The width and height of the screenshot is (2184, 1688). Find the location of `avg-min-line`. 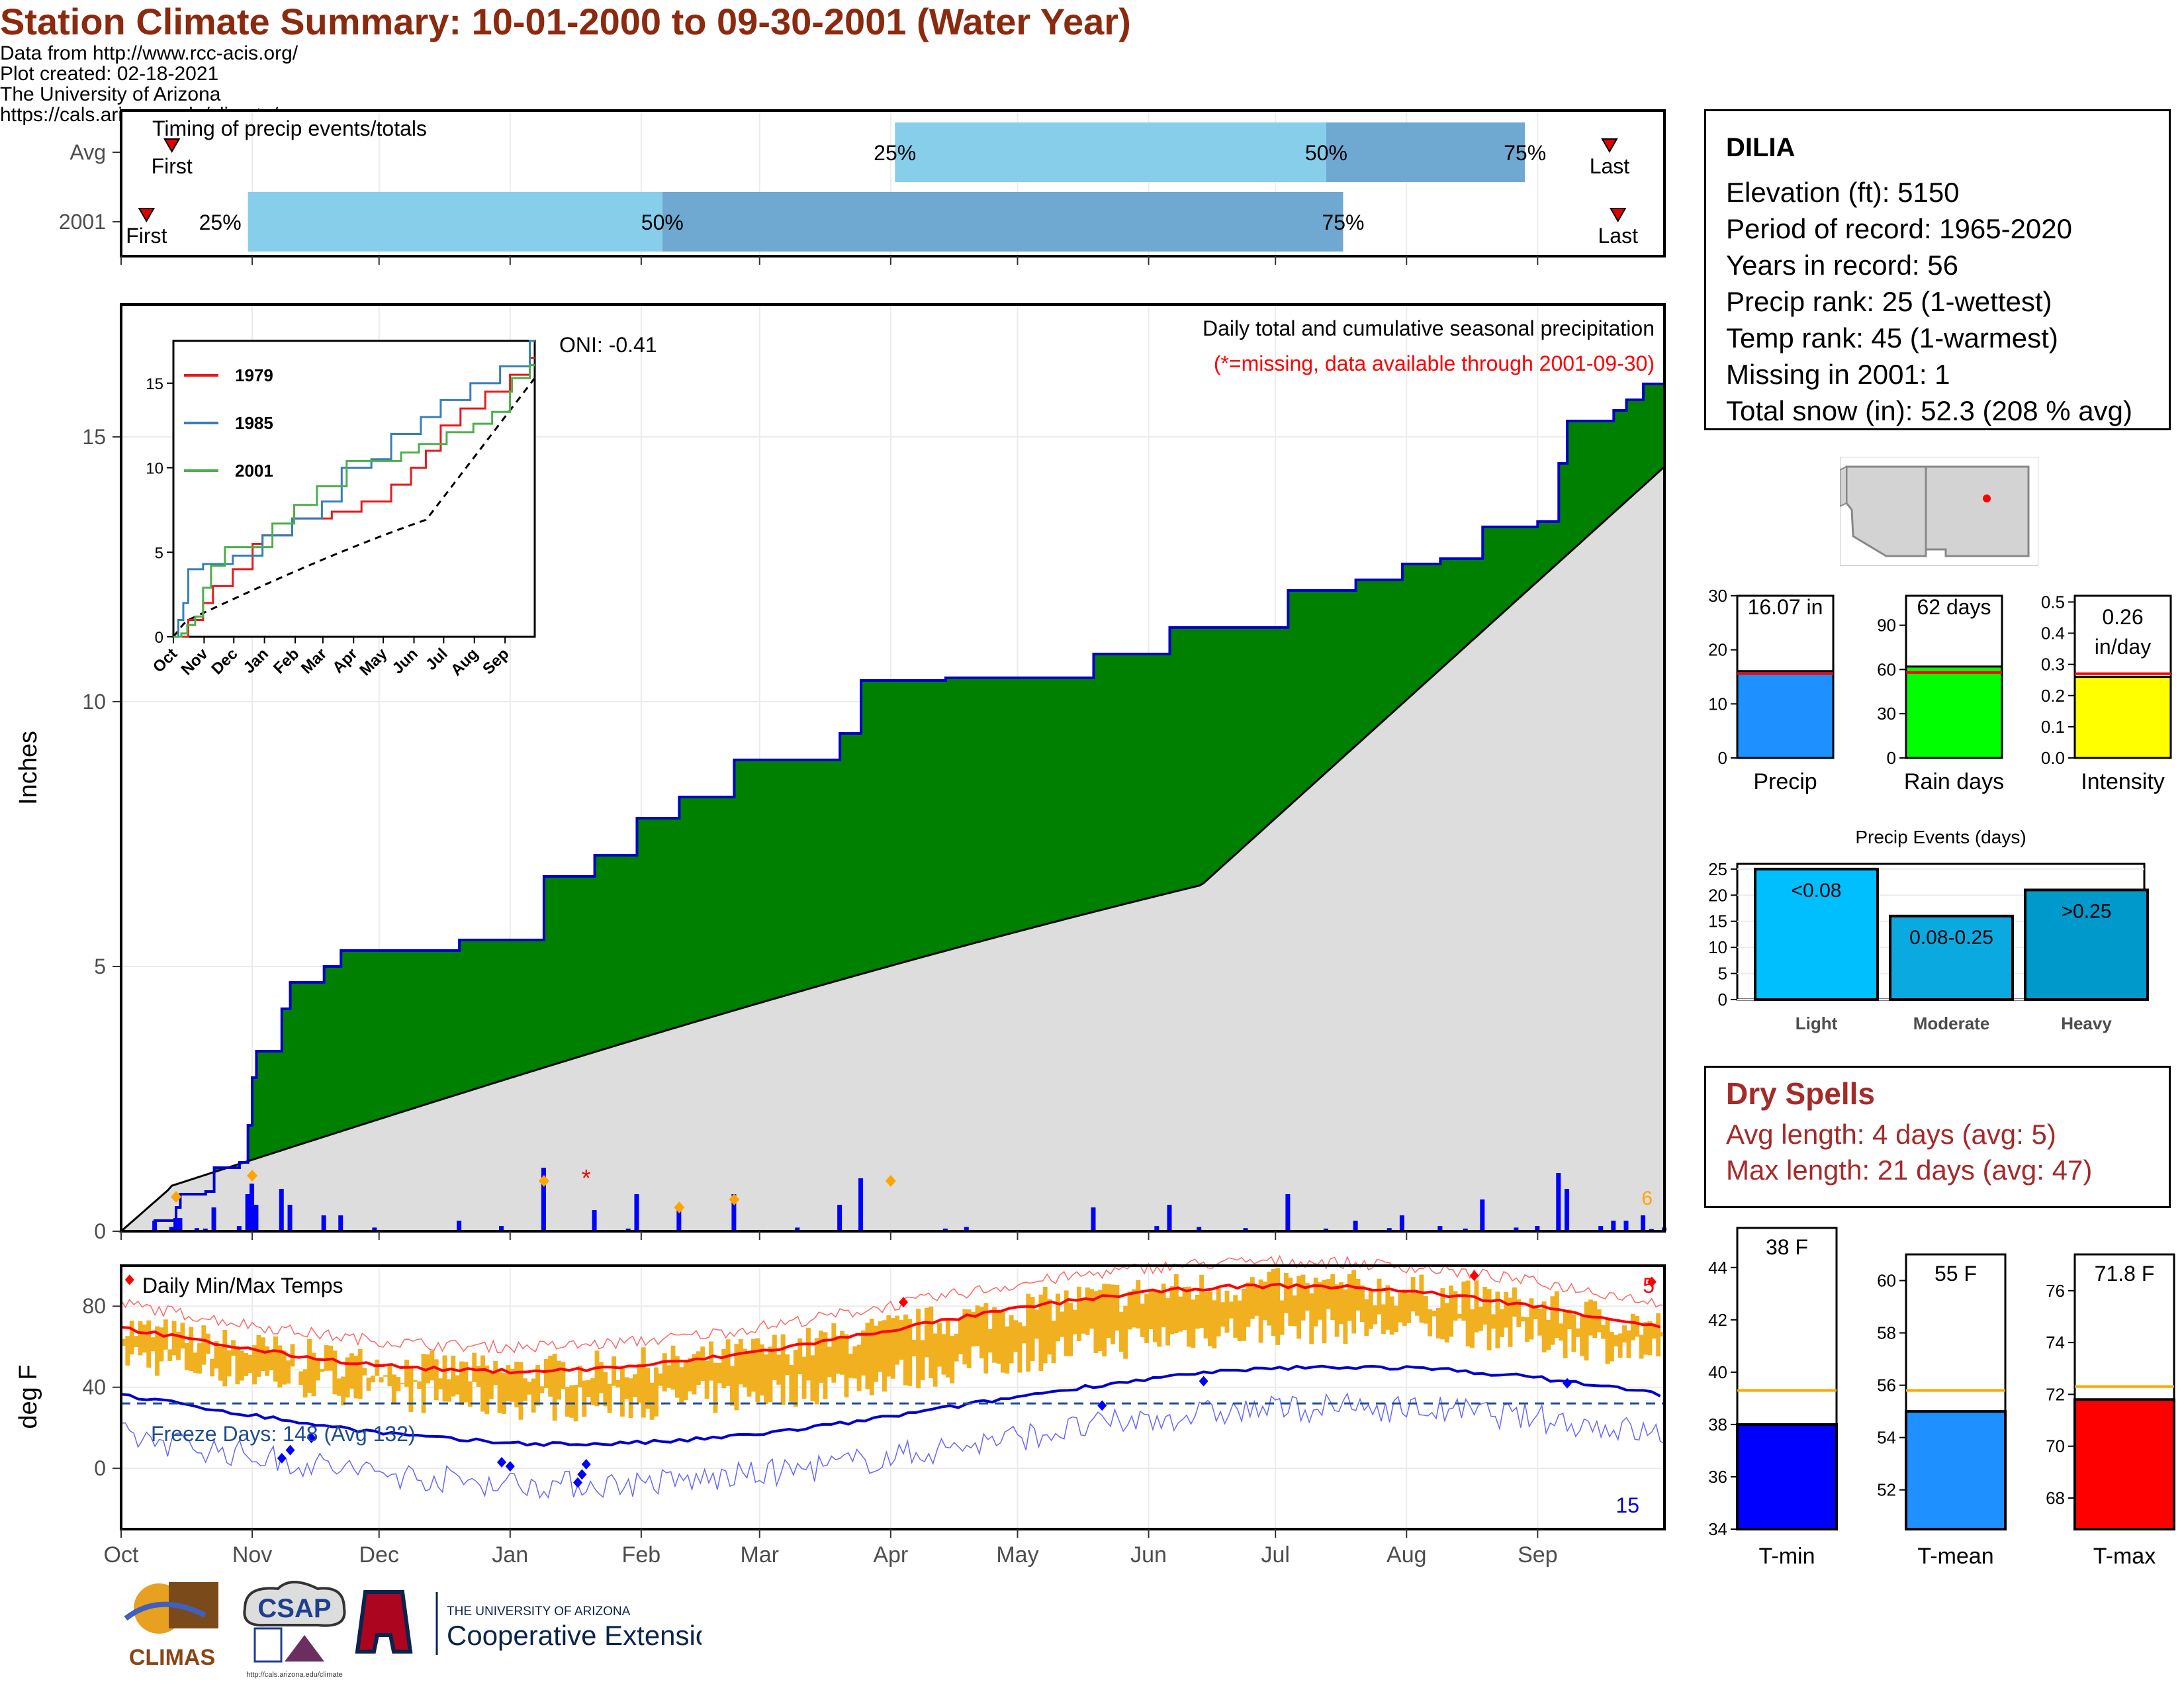

avg-min-line is located at coordinates (890, 1405).